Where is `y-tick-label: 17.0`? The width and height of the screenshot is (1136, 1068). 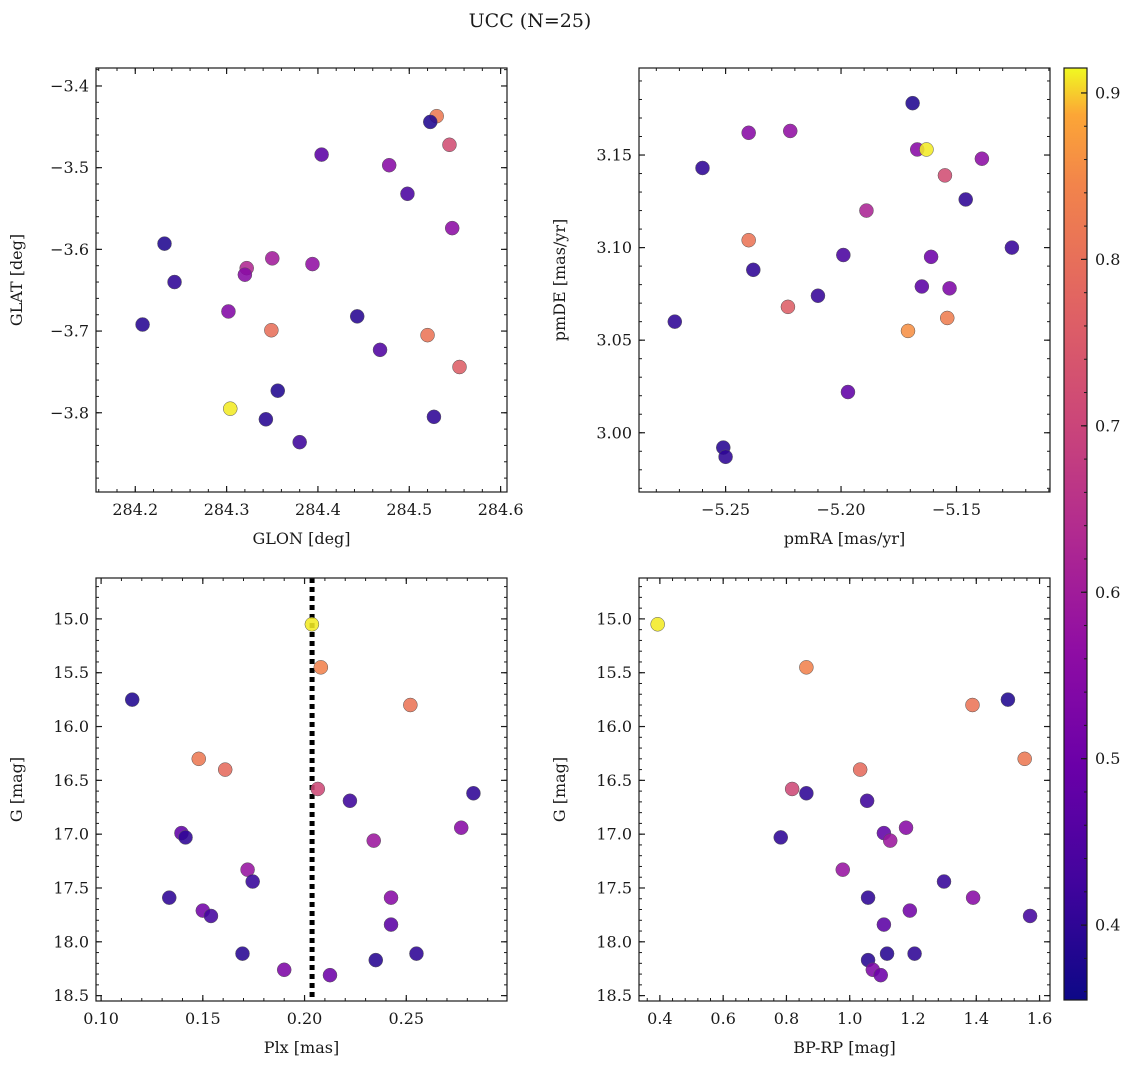
y-tick-label: 17.0 is located at coordinates (71, 834).